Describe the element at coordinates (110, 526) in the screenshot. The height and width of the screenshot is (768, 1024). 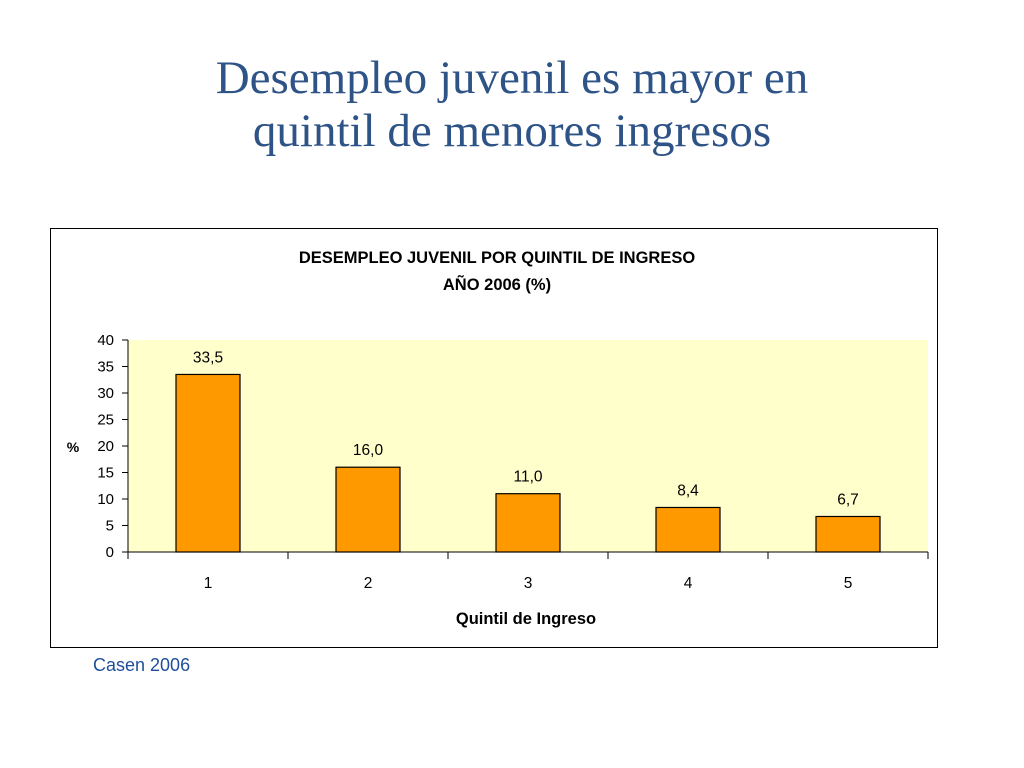
I see `y-tick-label: 5` at that location.